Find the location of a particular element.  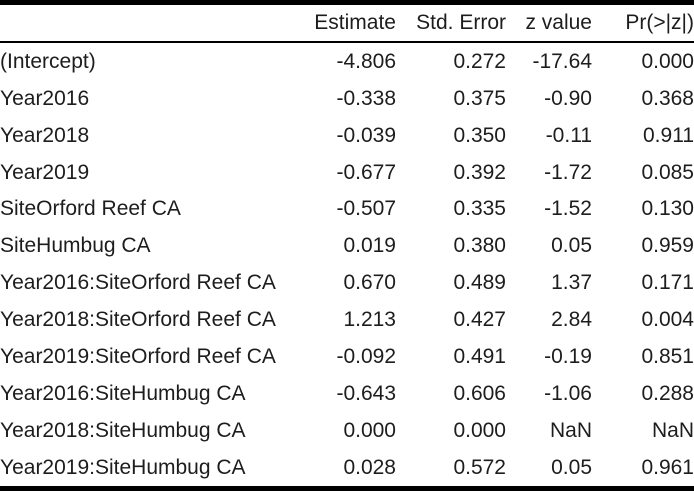

cell-estimate: -0.338 is located at coordinates (366, 98).